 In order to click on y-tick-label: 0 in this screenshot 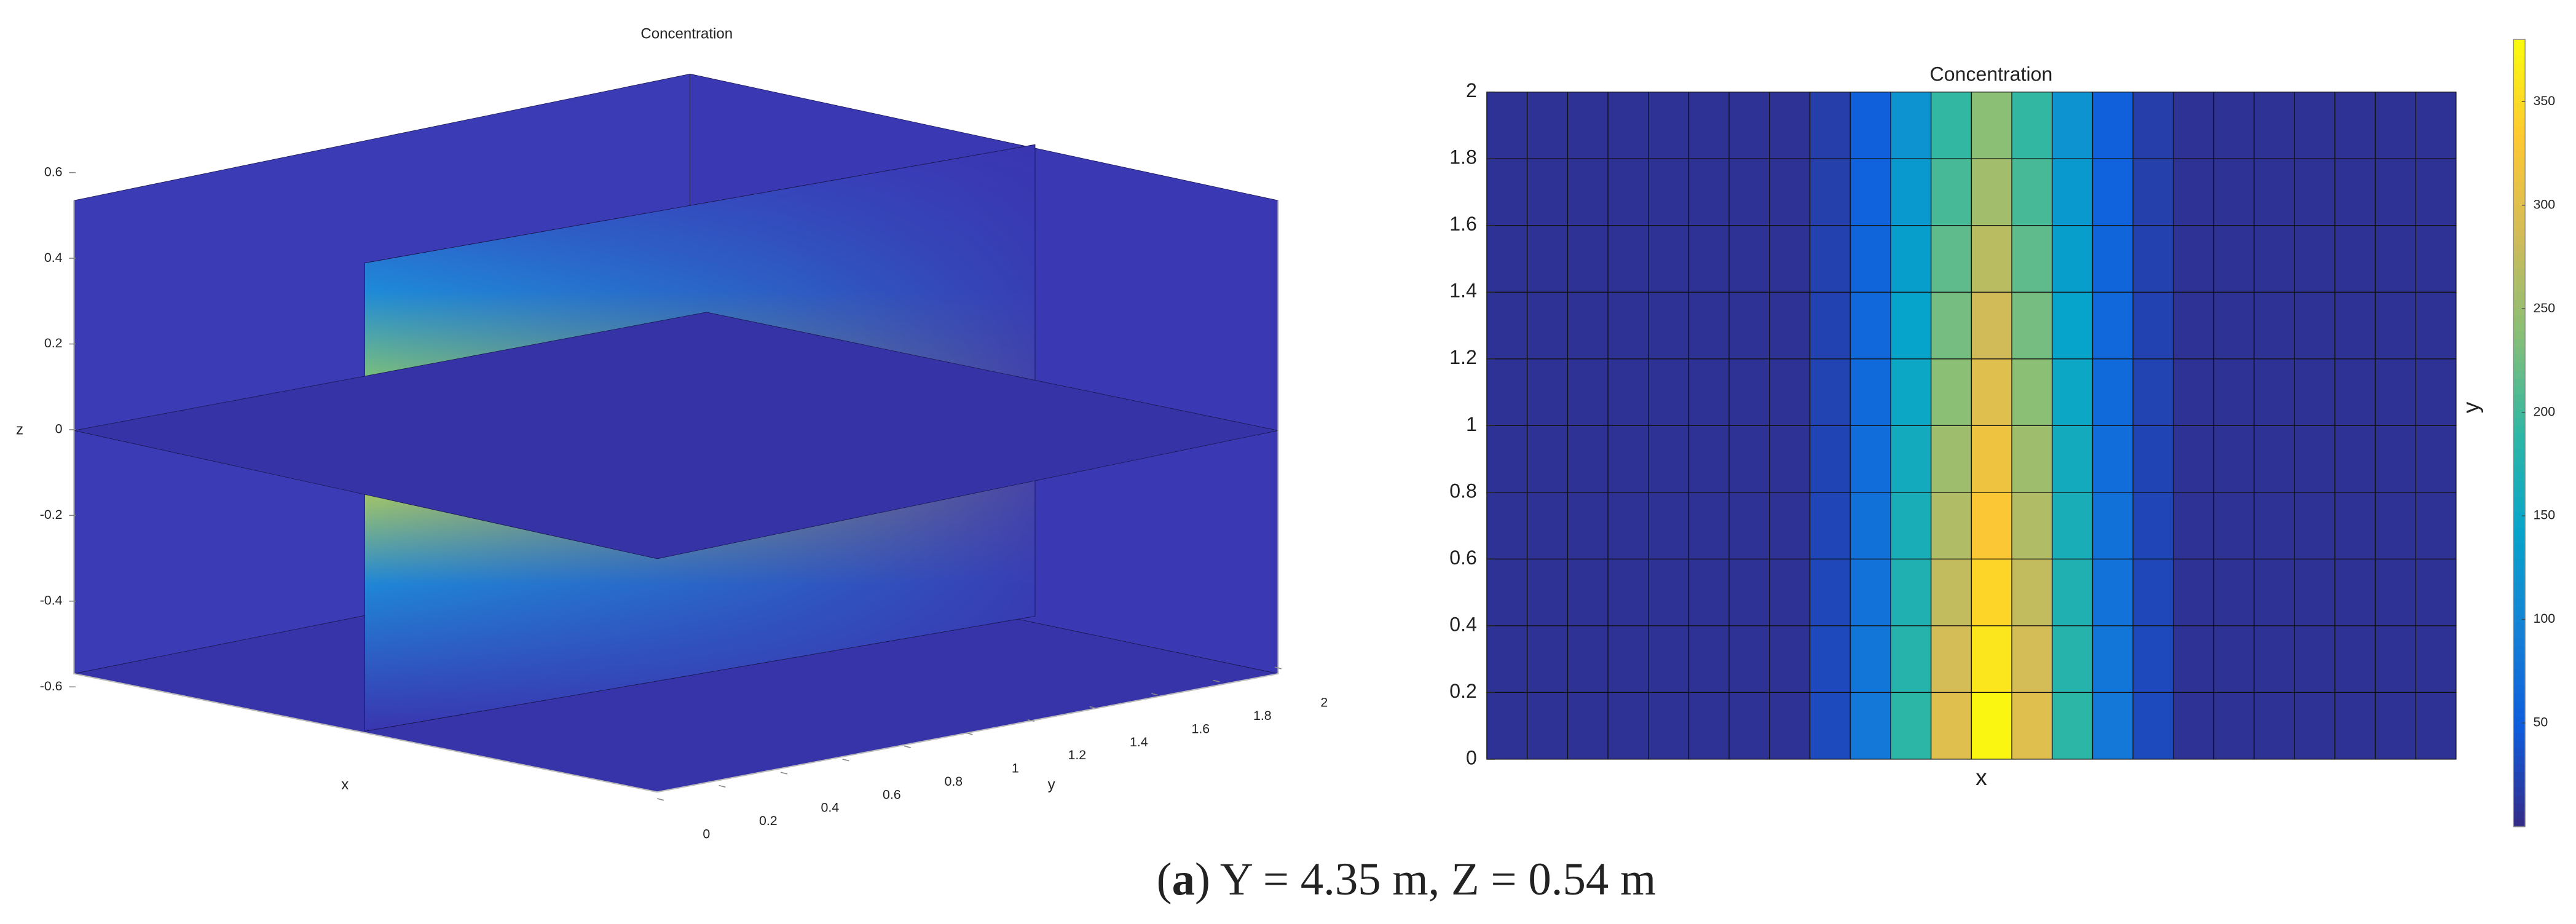, I will do `click(1471, 757)`.